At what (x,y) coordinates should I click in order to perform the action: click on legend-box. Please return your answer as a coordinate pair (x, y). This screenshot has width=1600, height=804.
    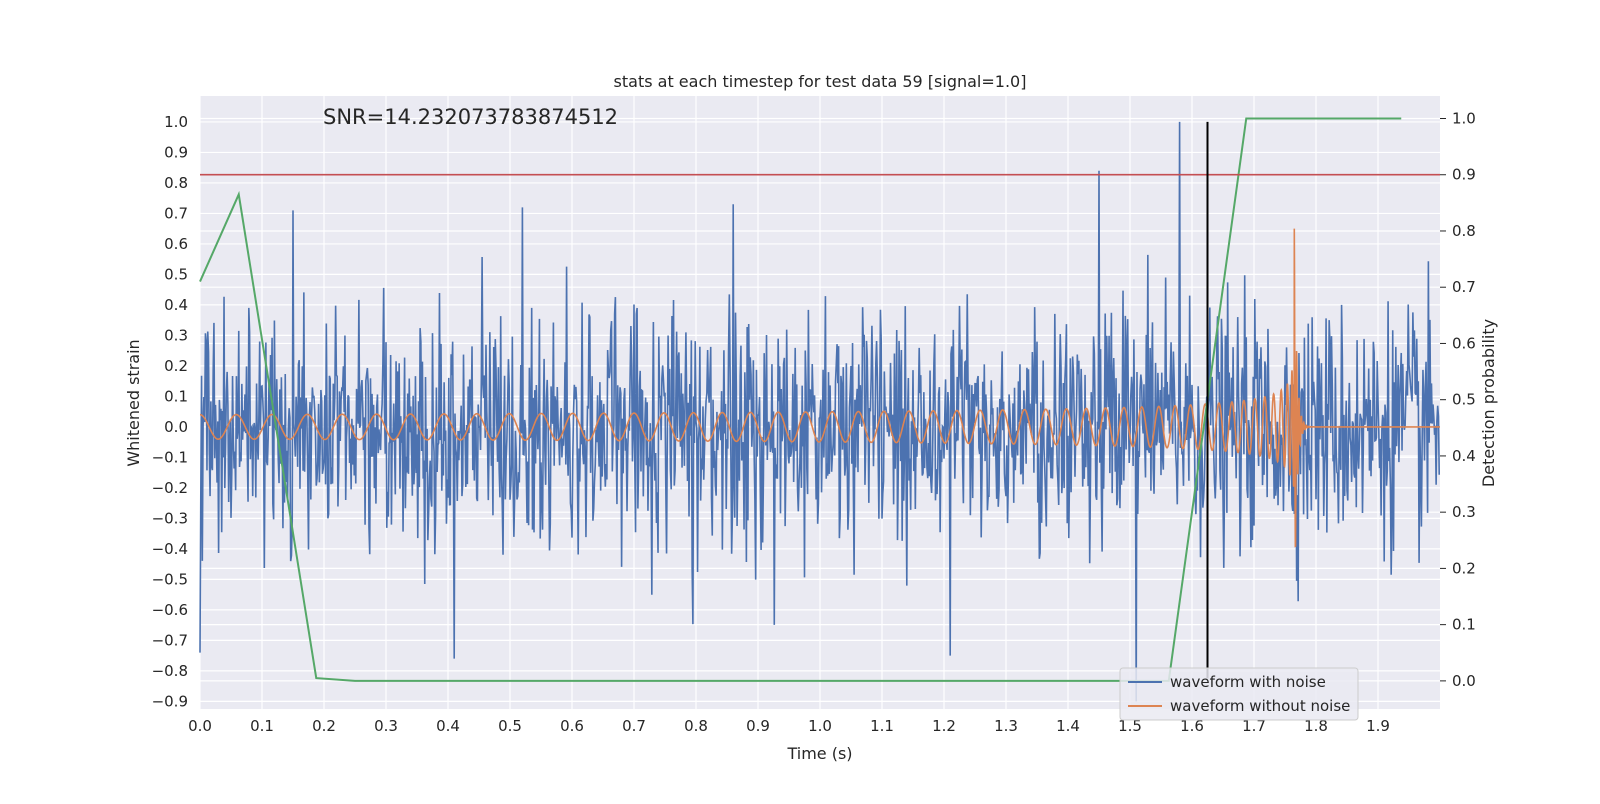
    Looking at the image, I should click on (1239, 694).